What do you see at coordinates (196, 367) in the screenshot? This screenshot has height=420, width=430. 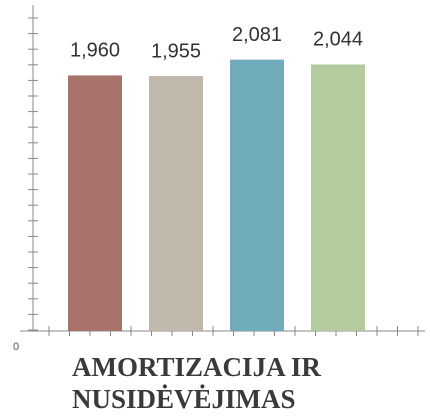 I see `chart-title: AMORTIZACIJA IR` at bounding box center [196, 367].